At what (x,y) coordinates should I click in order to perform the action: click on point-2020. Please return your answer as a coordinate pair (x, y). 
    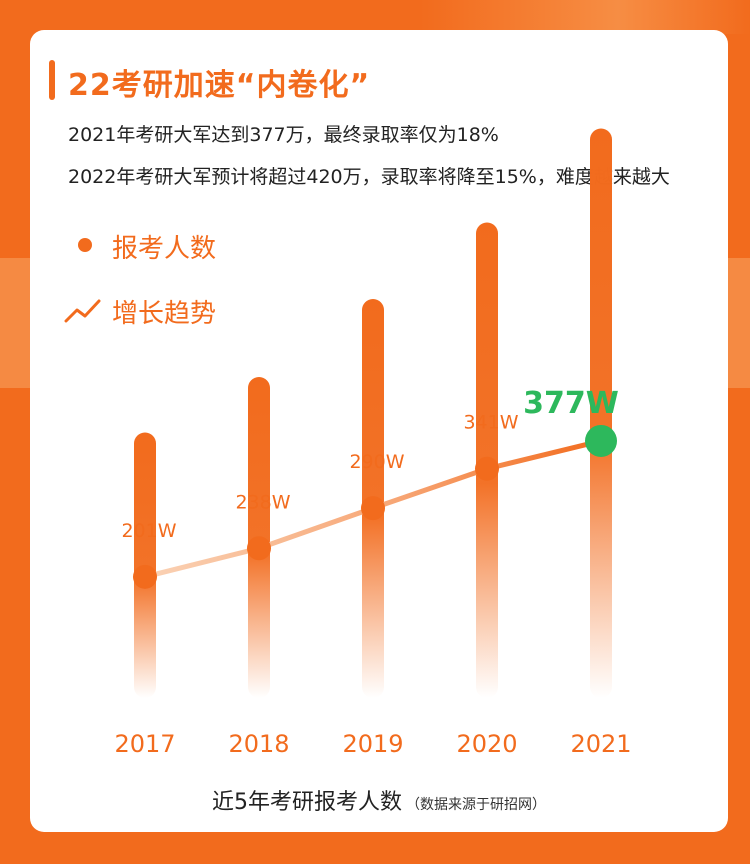
    Looking at the image, I should click on (487, 468).